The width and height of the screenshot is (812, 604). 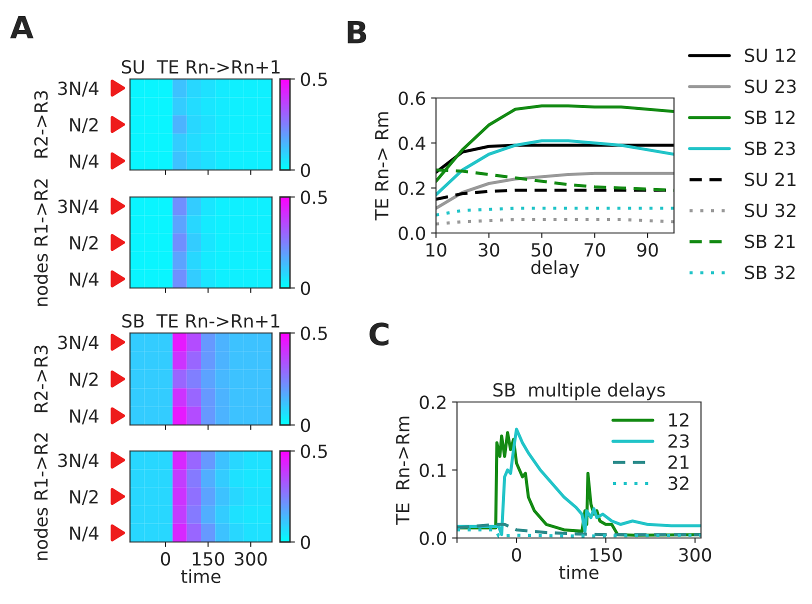 What do you see at coordinates (770, 55) in the screenshot?
I see `legend-label: SU 12` at bounding box center [770, 55].